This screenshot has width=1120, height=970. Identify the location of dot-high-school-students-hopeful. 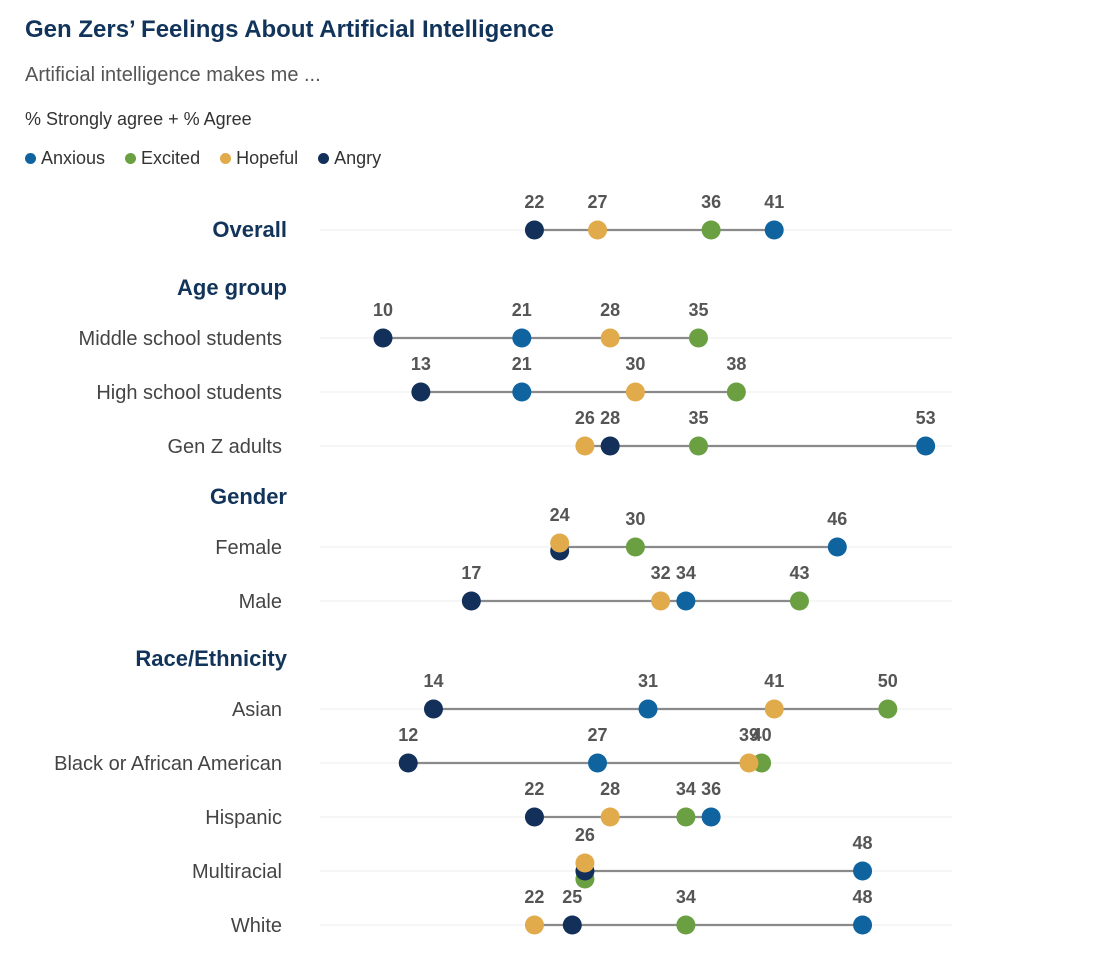
(635, 392).